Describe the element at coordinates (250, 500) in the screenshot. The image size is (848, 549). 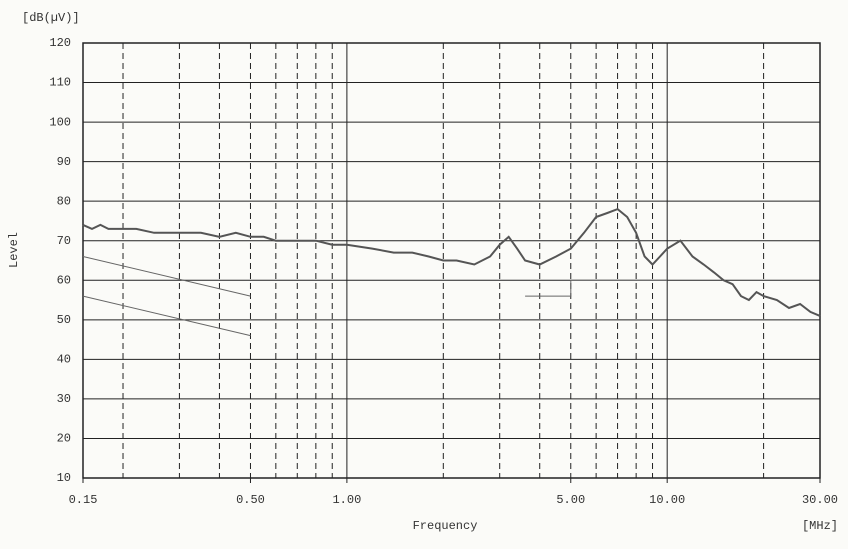
I see `x-tick-label: 0.50` at that location.